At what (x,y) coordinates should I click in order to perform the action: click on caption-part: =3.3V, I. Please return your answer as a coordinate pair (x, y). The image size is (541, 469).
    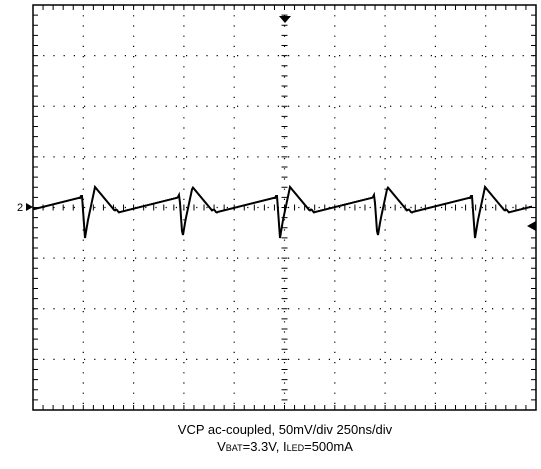
    Looking at the image, I should click on (265, 446).